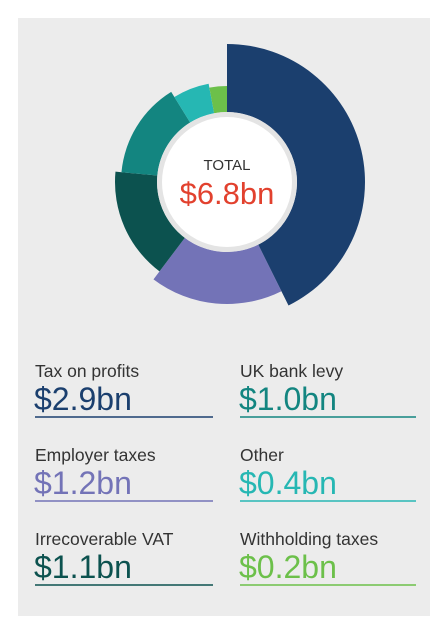  Describe the element at coordinates (83, 483) in the screenshot. I see `legend-value: $1.2bn` at that location.